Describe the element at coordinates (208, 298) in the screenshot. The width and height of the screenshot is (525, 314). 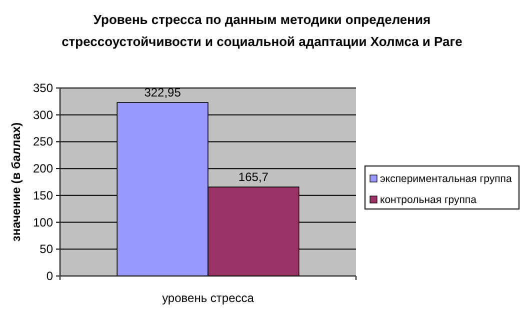
I see `x-tick-label: уровень стресса` at that location.